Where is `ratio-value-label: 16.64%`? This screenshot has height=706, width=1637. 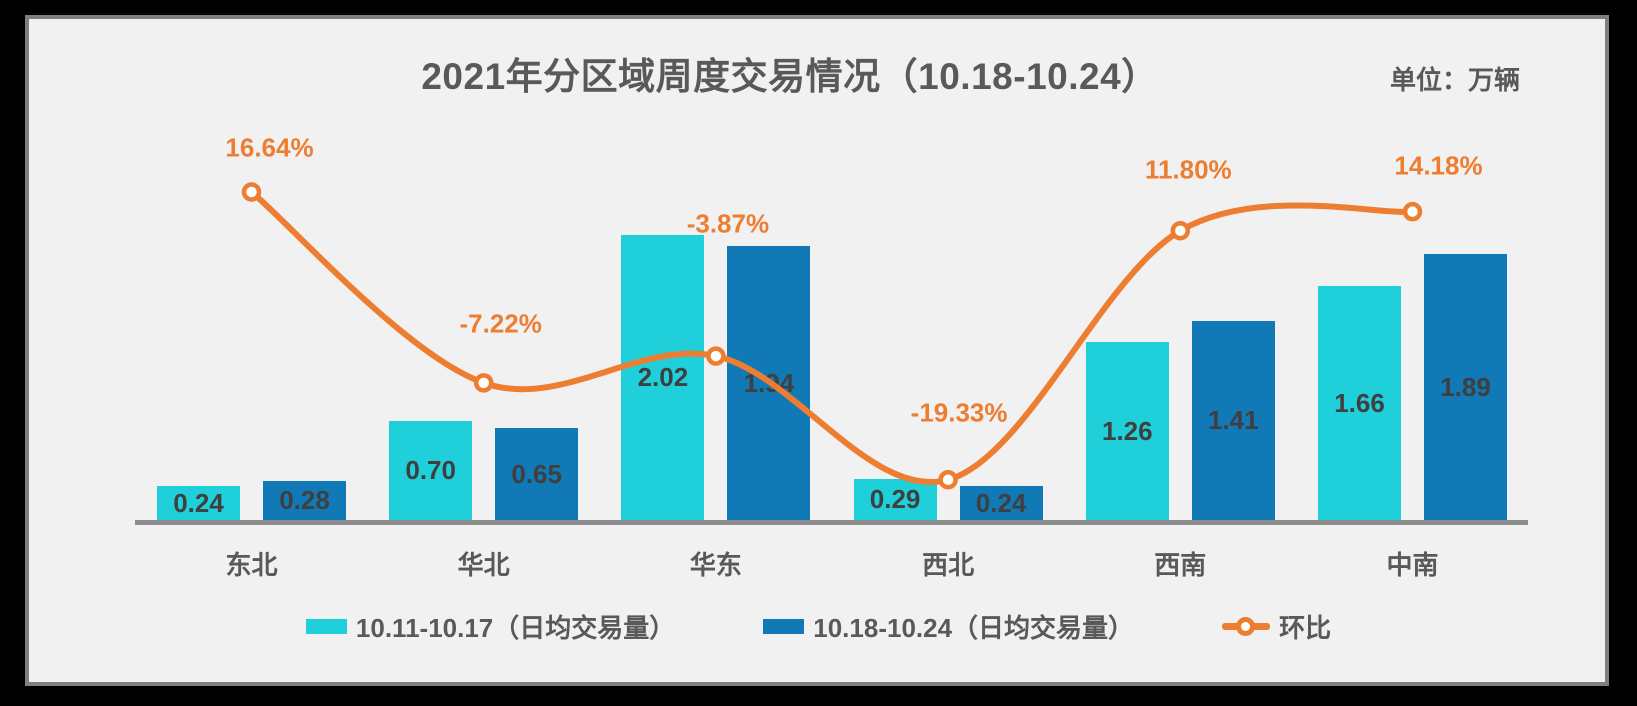
ratio-value-label: 16.64% is located at coordinates (269, 147).